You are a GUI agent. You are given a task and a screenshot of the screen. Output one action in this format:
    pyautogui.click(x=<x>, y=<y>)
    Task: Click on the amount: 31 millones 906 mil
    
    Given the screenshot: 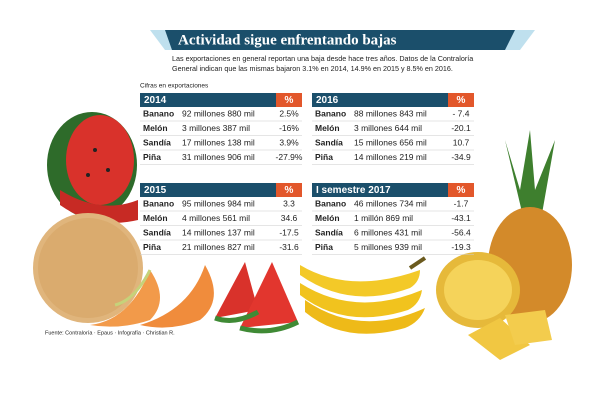 What is the action you would take?
    pyautogui.click(x=218, y=157)
    